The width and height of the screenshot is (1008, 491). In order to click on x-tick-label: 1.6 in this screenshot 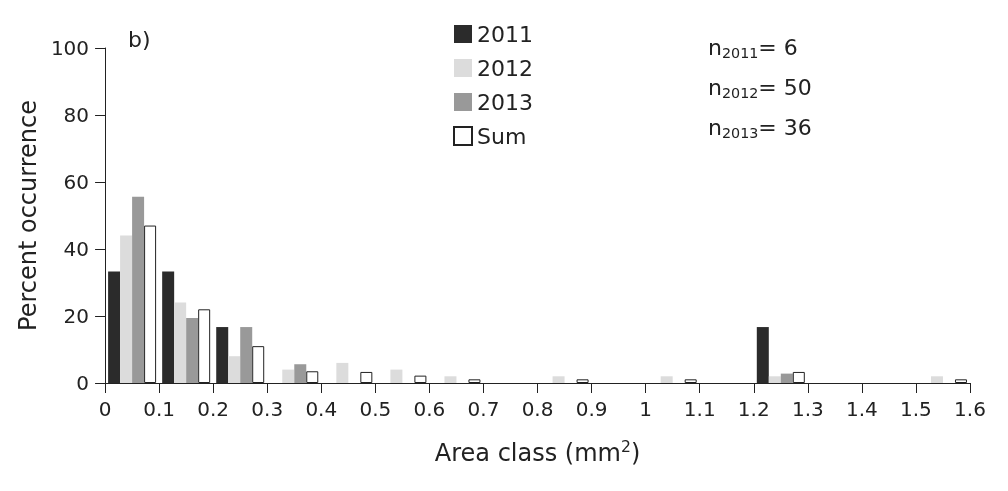, I will do `click(970, 409)`.